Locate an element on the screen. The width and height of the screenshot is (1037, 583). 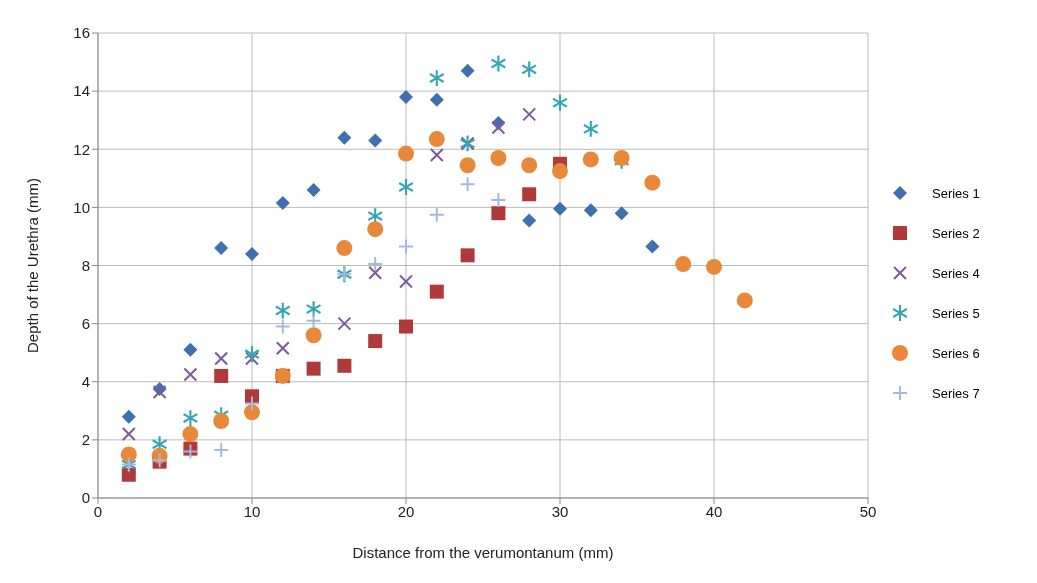
legend-label: Series 4 is located at coordinates (956, 273).